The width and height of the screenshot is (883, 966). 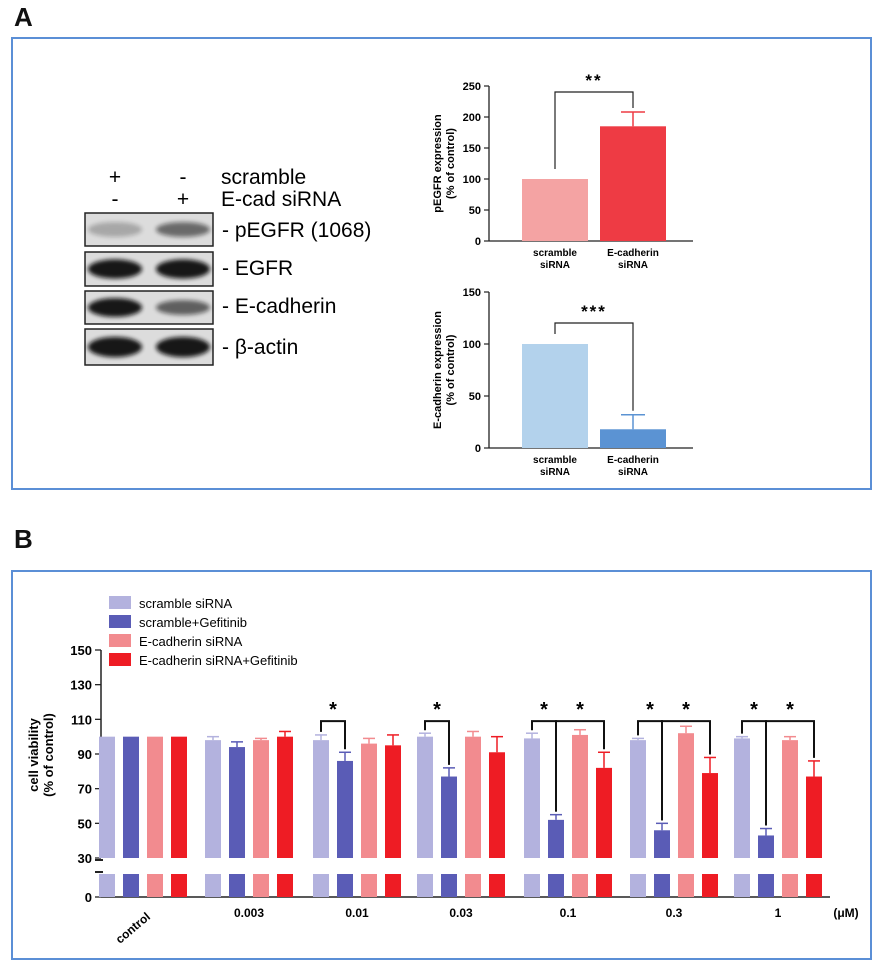 I want to click on y-tick-label: 90, so click(x=85, y=754).